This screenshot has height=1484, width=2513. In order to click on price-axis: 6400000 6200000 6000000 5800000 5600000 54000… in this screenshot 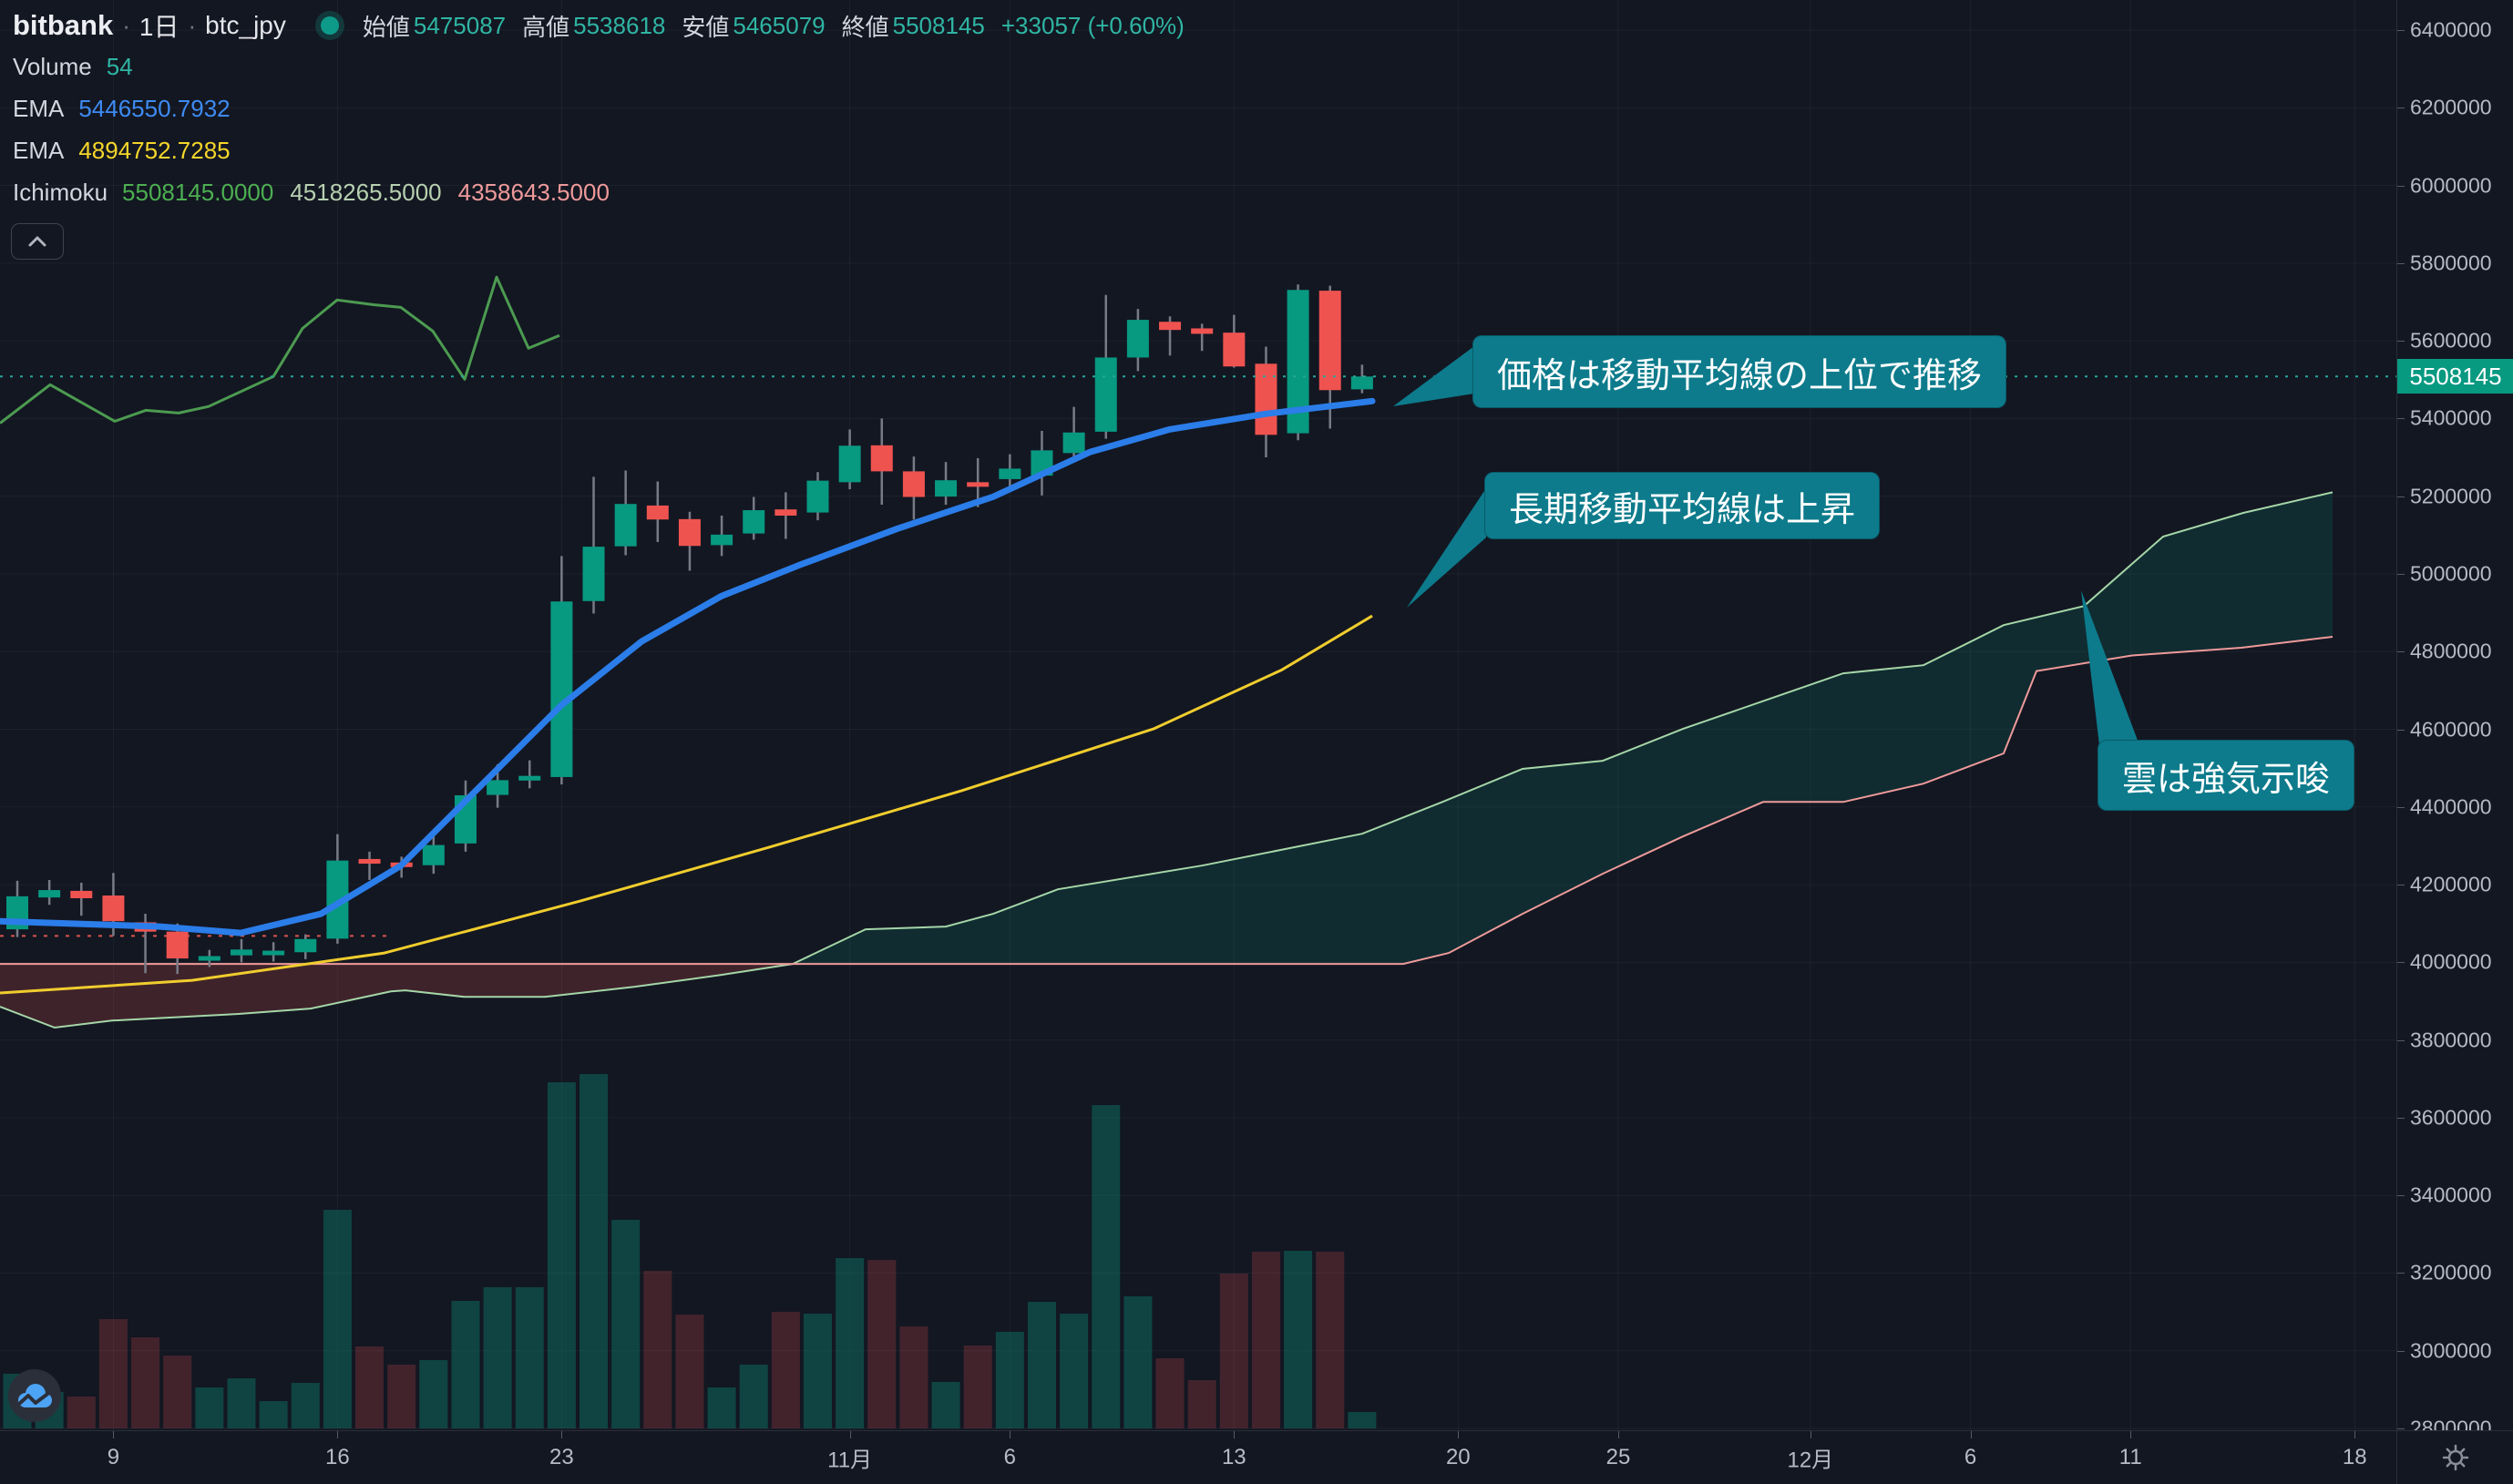, I will do `click(2454, 720)`.